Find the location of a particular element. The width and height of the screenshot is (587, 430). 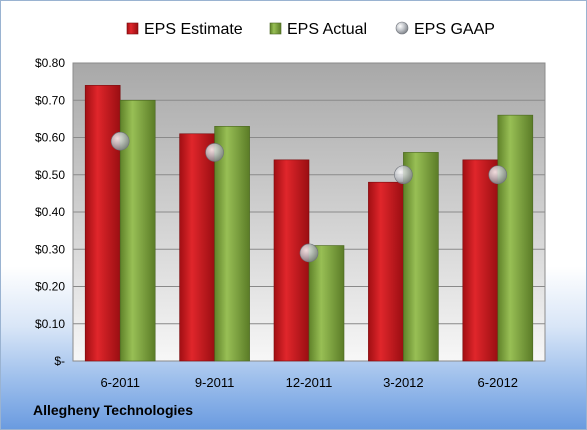

y-tick-label: $0.40 is located at coordinates (50, 212).